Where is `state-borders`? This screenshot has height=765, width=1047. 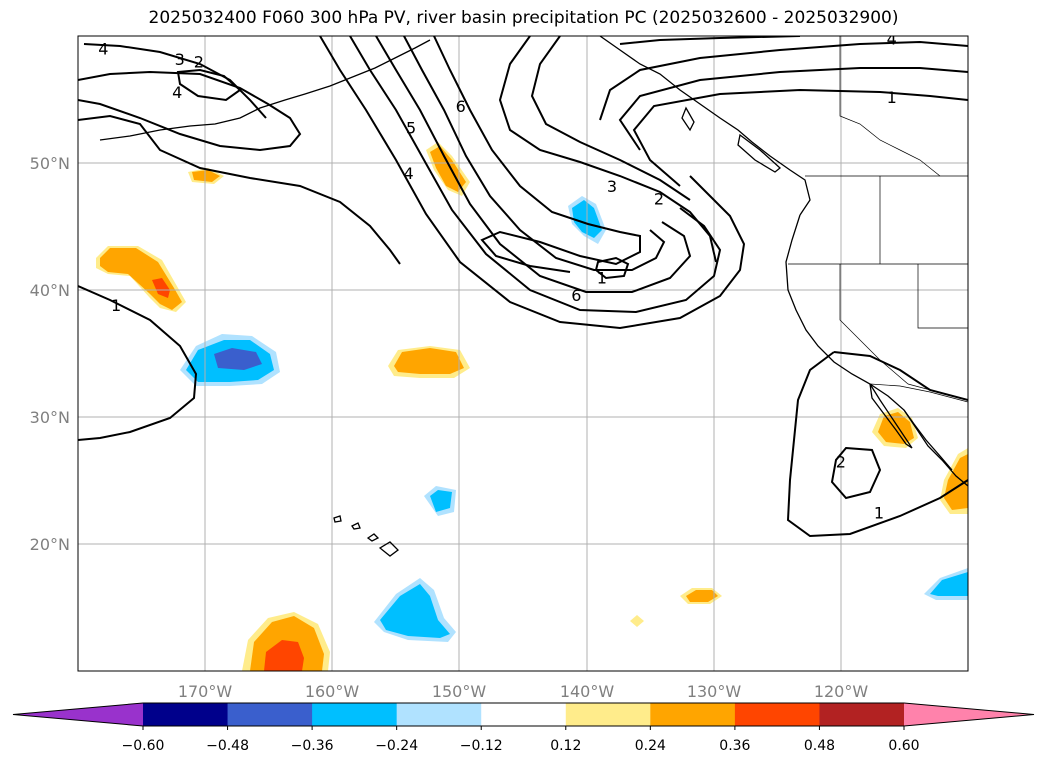 state-borders is located at coordinates (878, 288).